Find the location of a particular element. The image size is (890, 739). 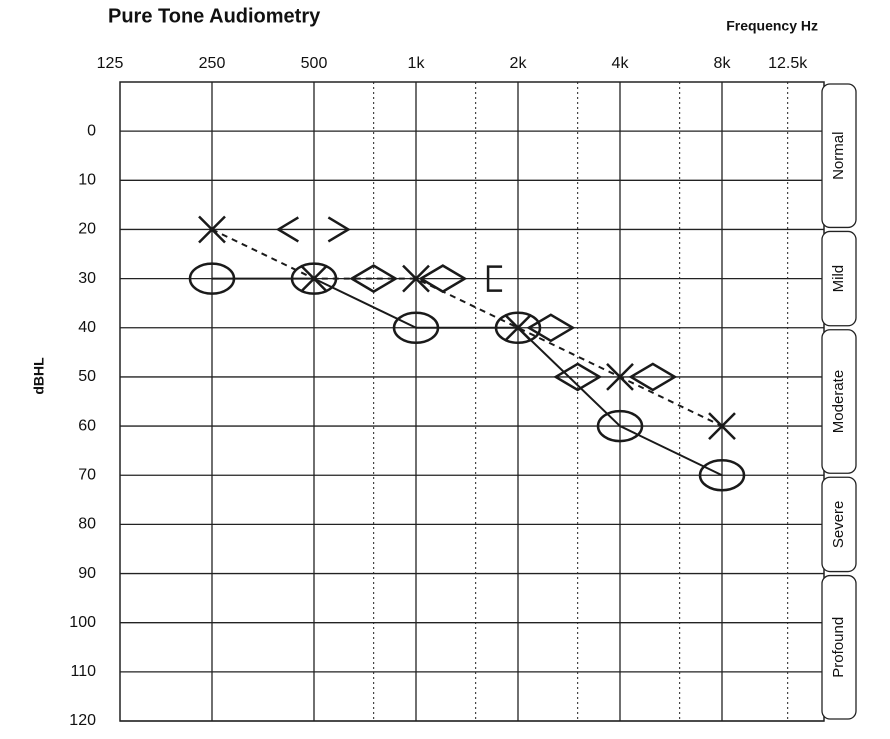

y-tick-label: 90 is located at coordinates (87, 573).